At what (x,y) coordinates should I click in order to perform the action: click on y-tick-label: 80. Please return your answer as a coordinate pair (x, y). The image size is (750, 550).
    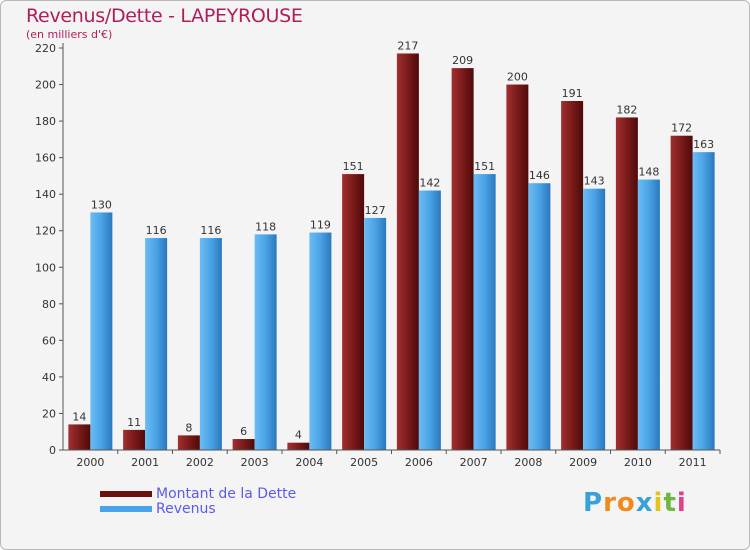
    Looking at the image, I should click on (49, 304).